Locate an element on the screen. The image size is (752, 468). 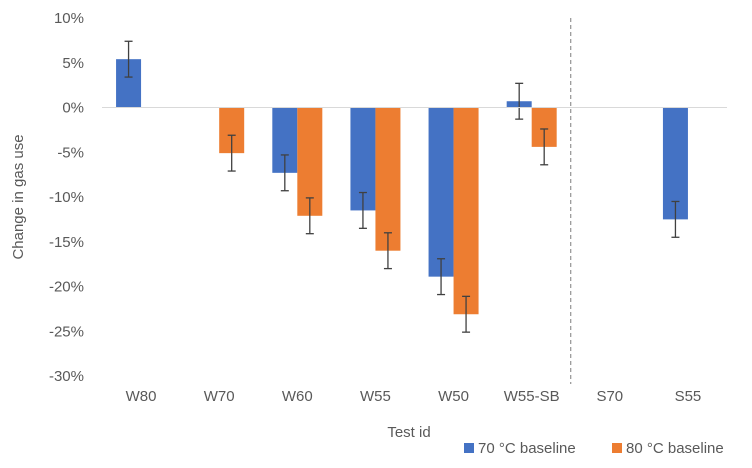
x-tick-label: W55 is located at coordinates (375, 396).